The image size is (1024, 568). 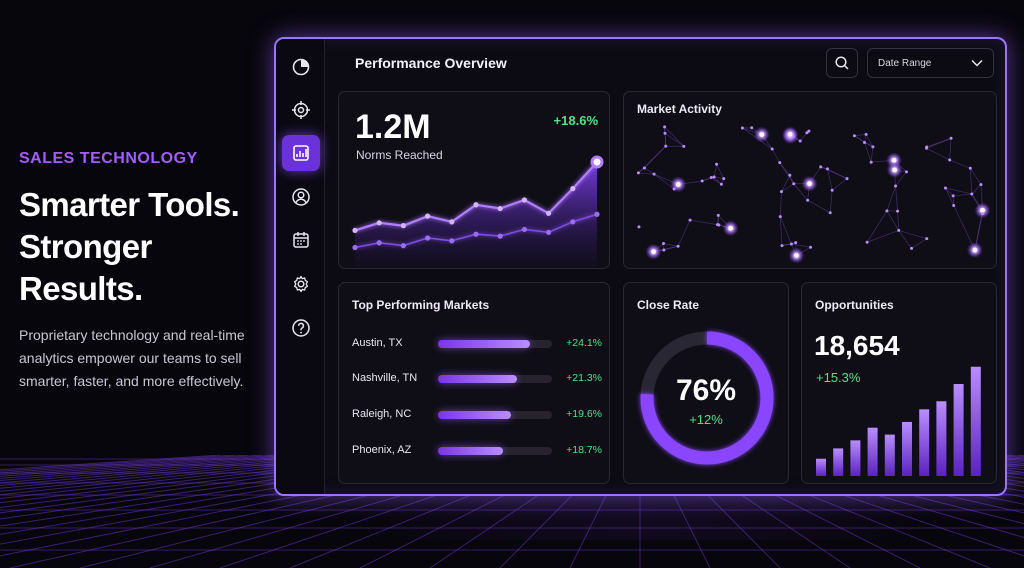 I want to click on sidebar-item-overview, so click(x=301, y=67).